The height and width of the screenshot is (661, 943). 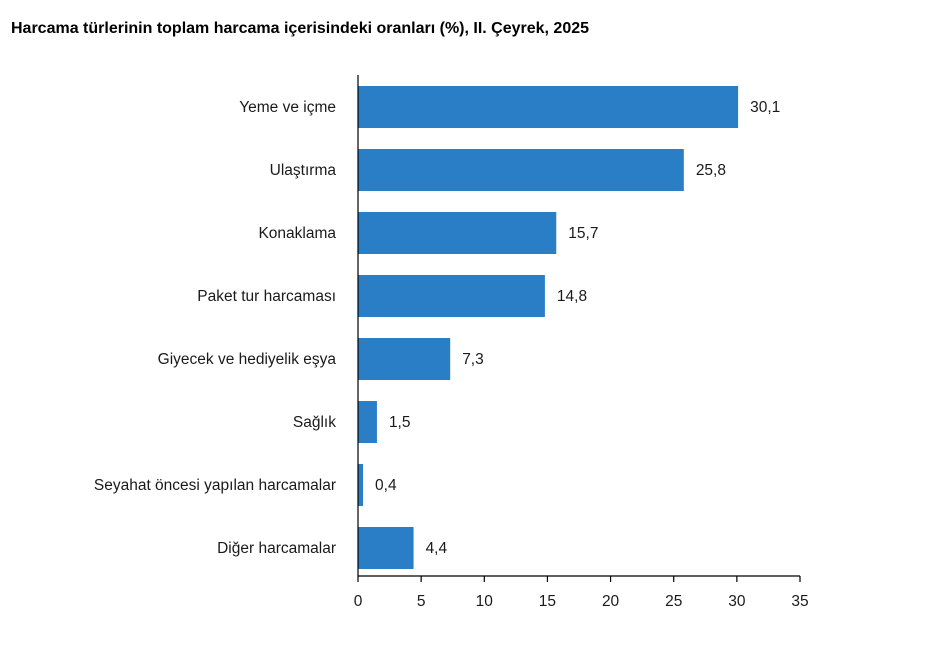 What do you see at coordinates (485, 601) in the screenshot?
I see `x-tick-label: 10` at bounding box center [485, 601].